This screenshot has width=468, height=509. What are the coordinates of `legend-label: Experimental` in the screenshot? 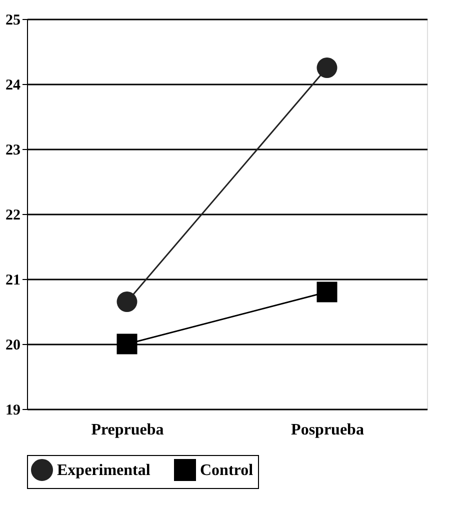 It's located at (104, 470).